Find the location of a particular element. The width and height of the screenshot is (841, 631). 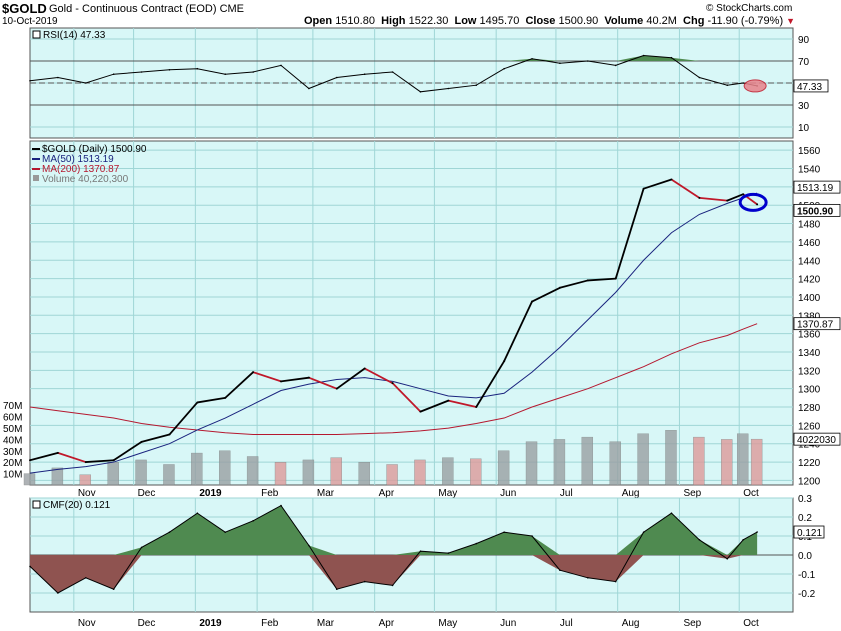

ma50-last-label-box is located at coordinates (817, 187).